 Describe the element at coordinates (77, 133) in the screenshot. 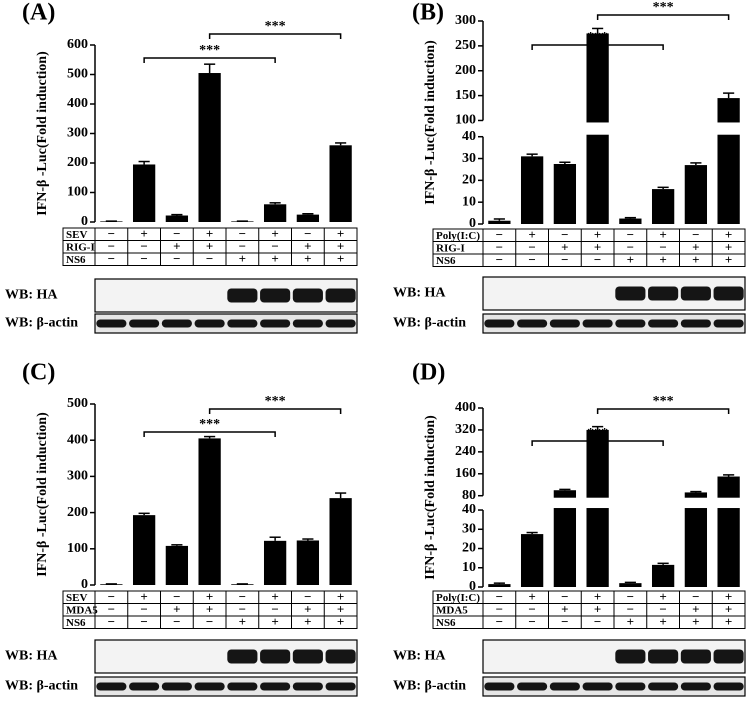

I see `y-tick-label: 300` at that location.